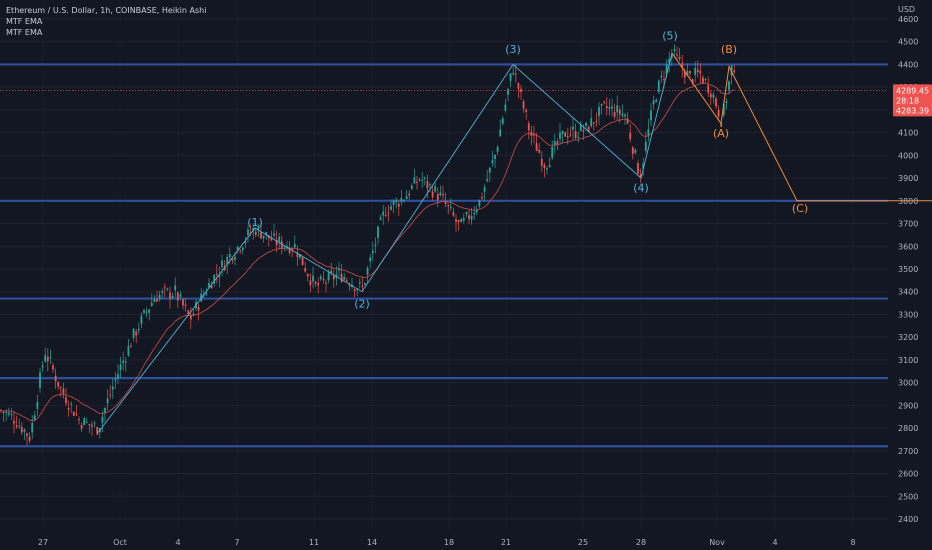  I want to click on x-tick-label: 21, so click(506, 542).